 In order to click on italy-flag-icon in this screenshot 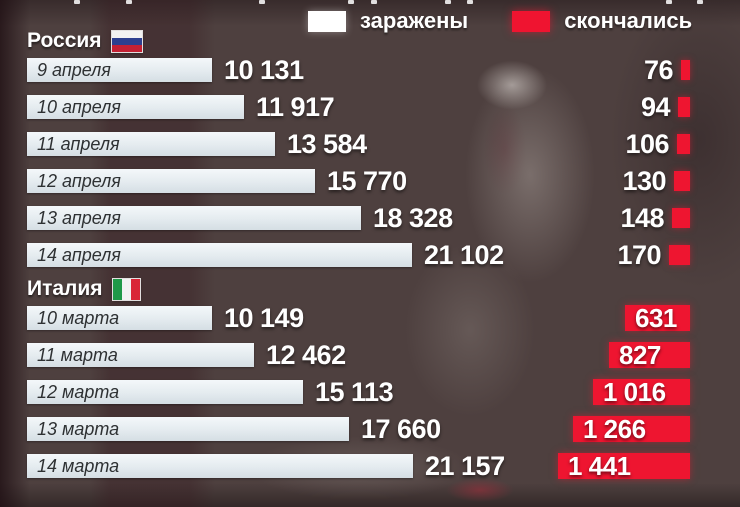, I will do `click(126, 289)`.